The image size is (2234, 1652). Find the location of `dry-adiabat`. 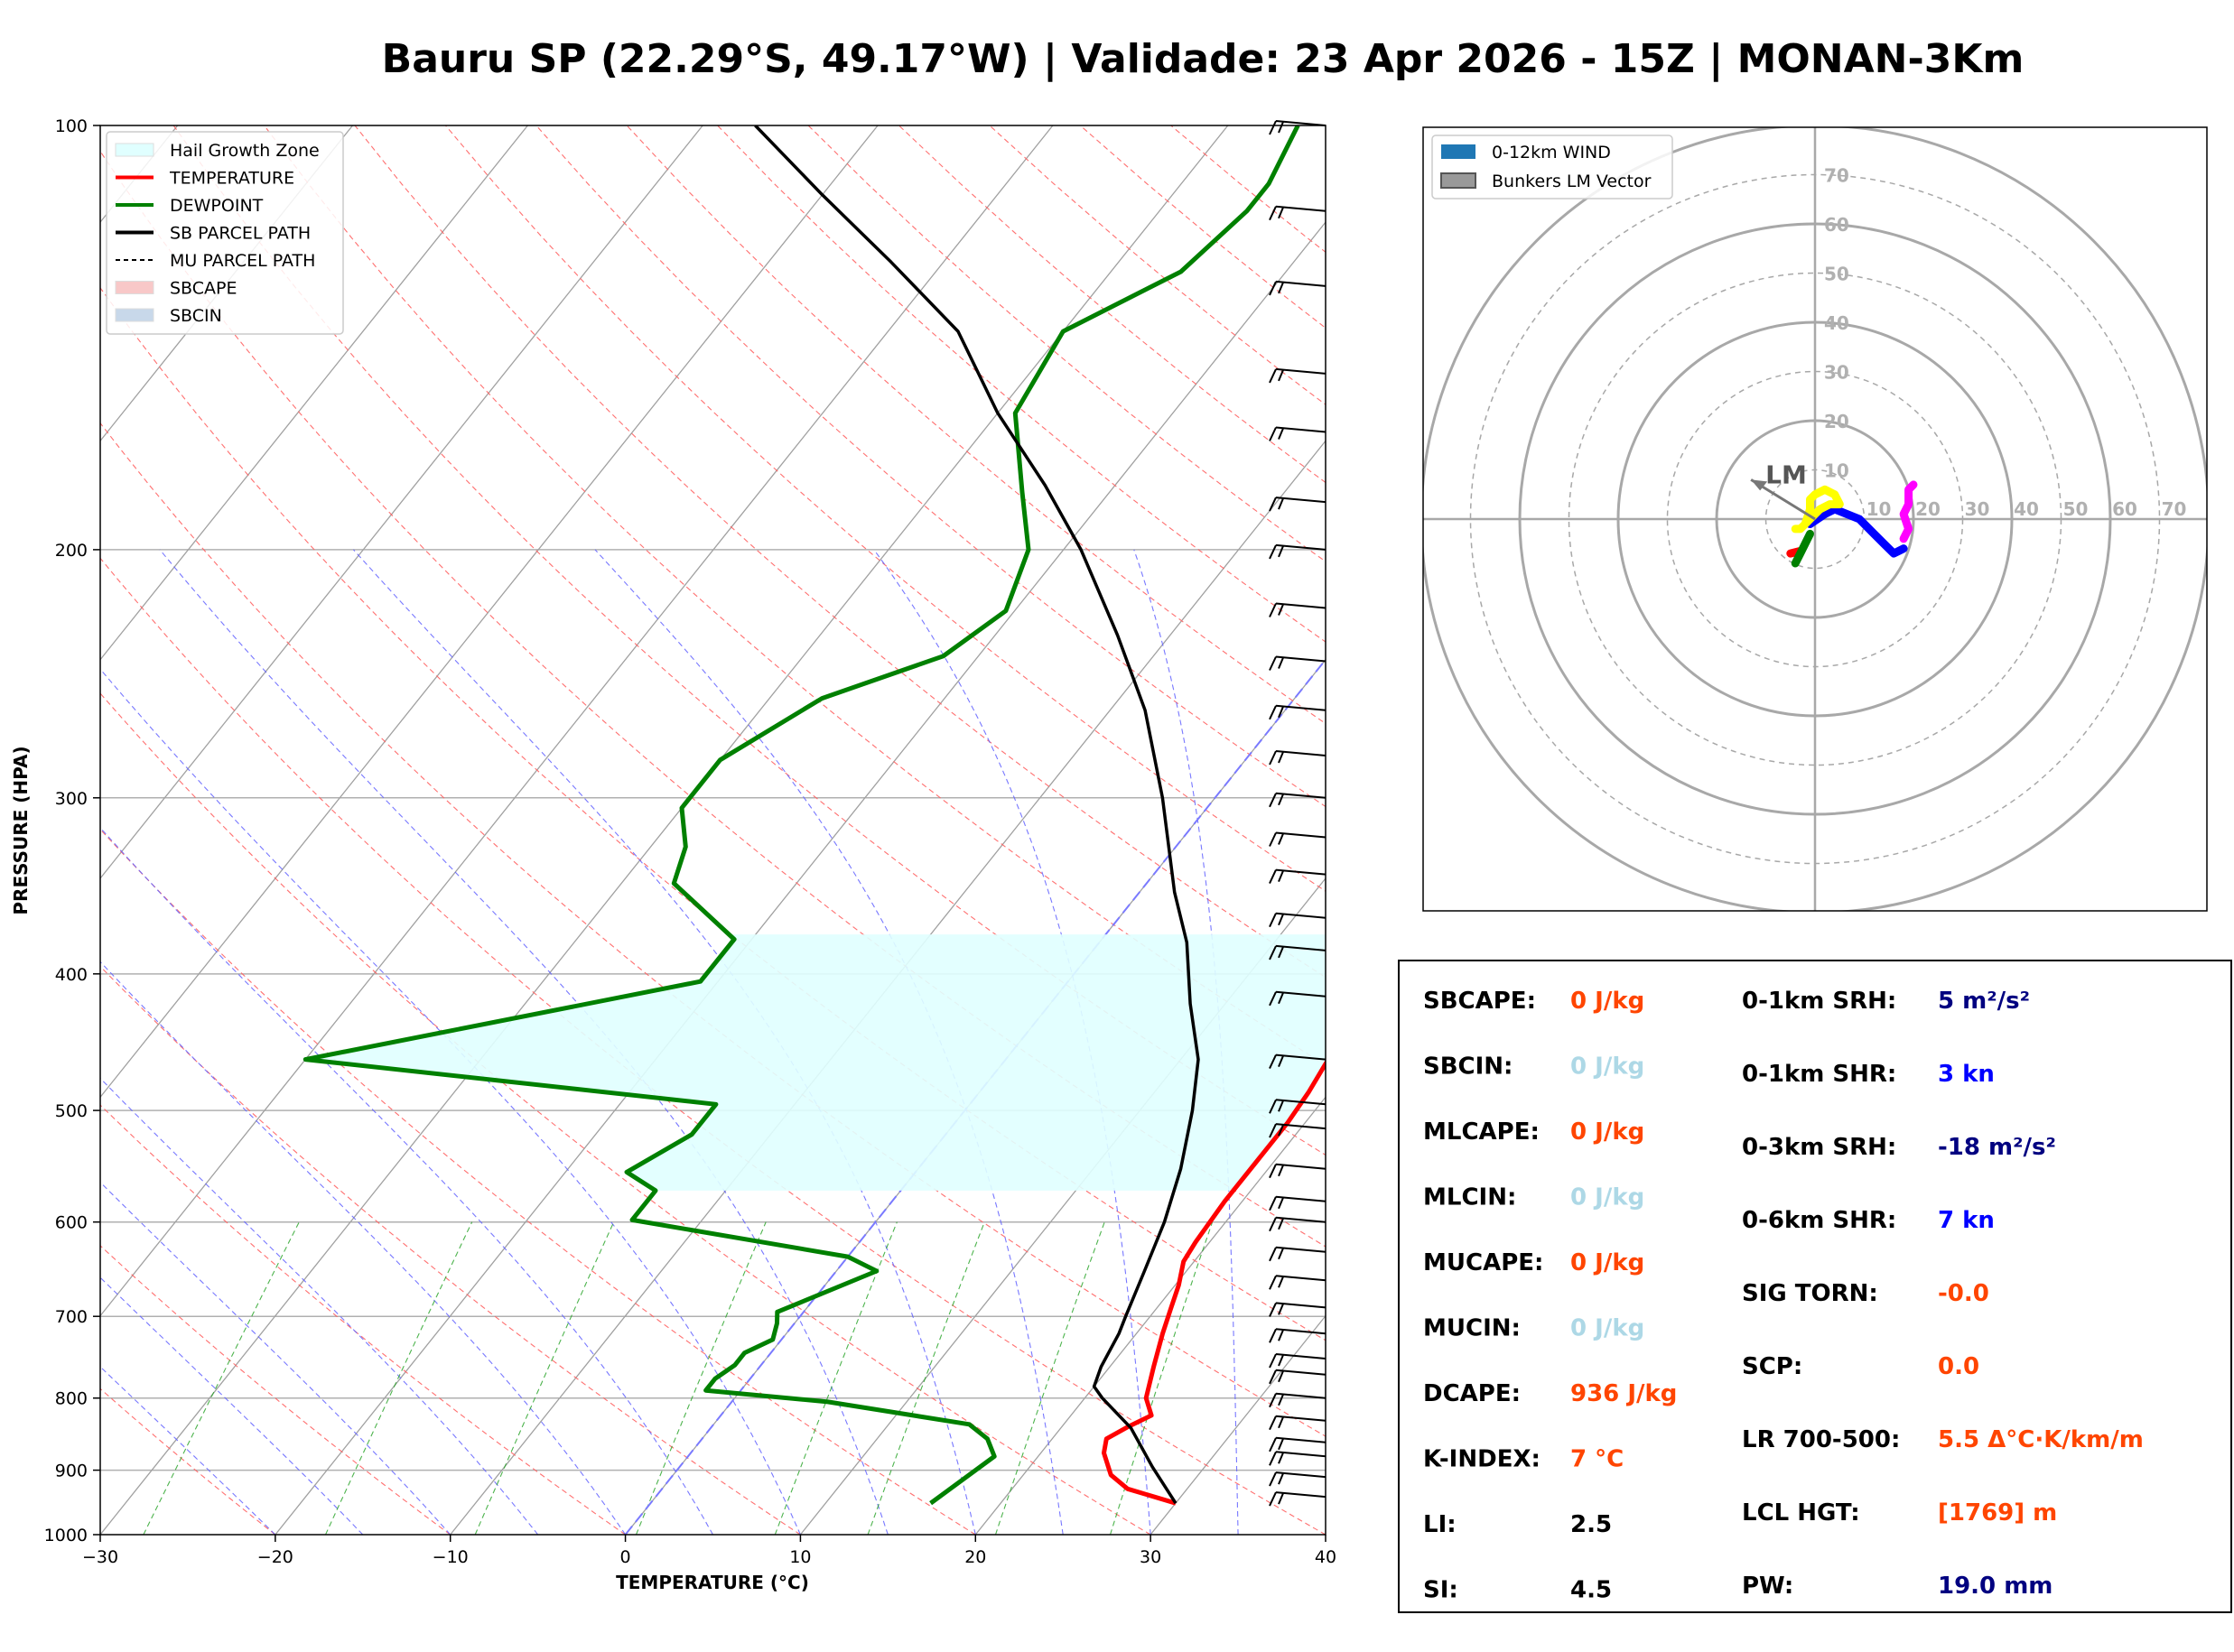

dry-adiabat is located at coordinates (275, 1390).